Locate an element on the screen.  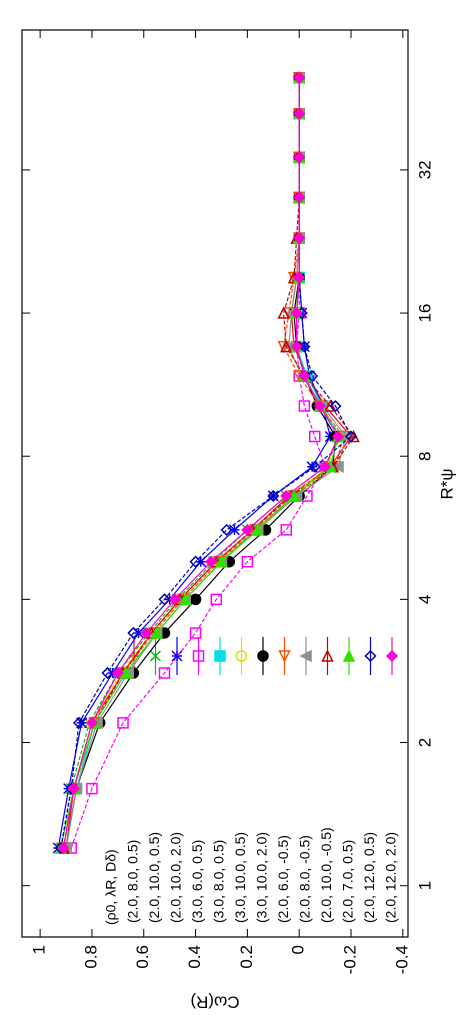
y-tick-label: 0.6 is located at coordinates (142, 957).